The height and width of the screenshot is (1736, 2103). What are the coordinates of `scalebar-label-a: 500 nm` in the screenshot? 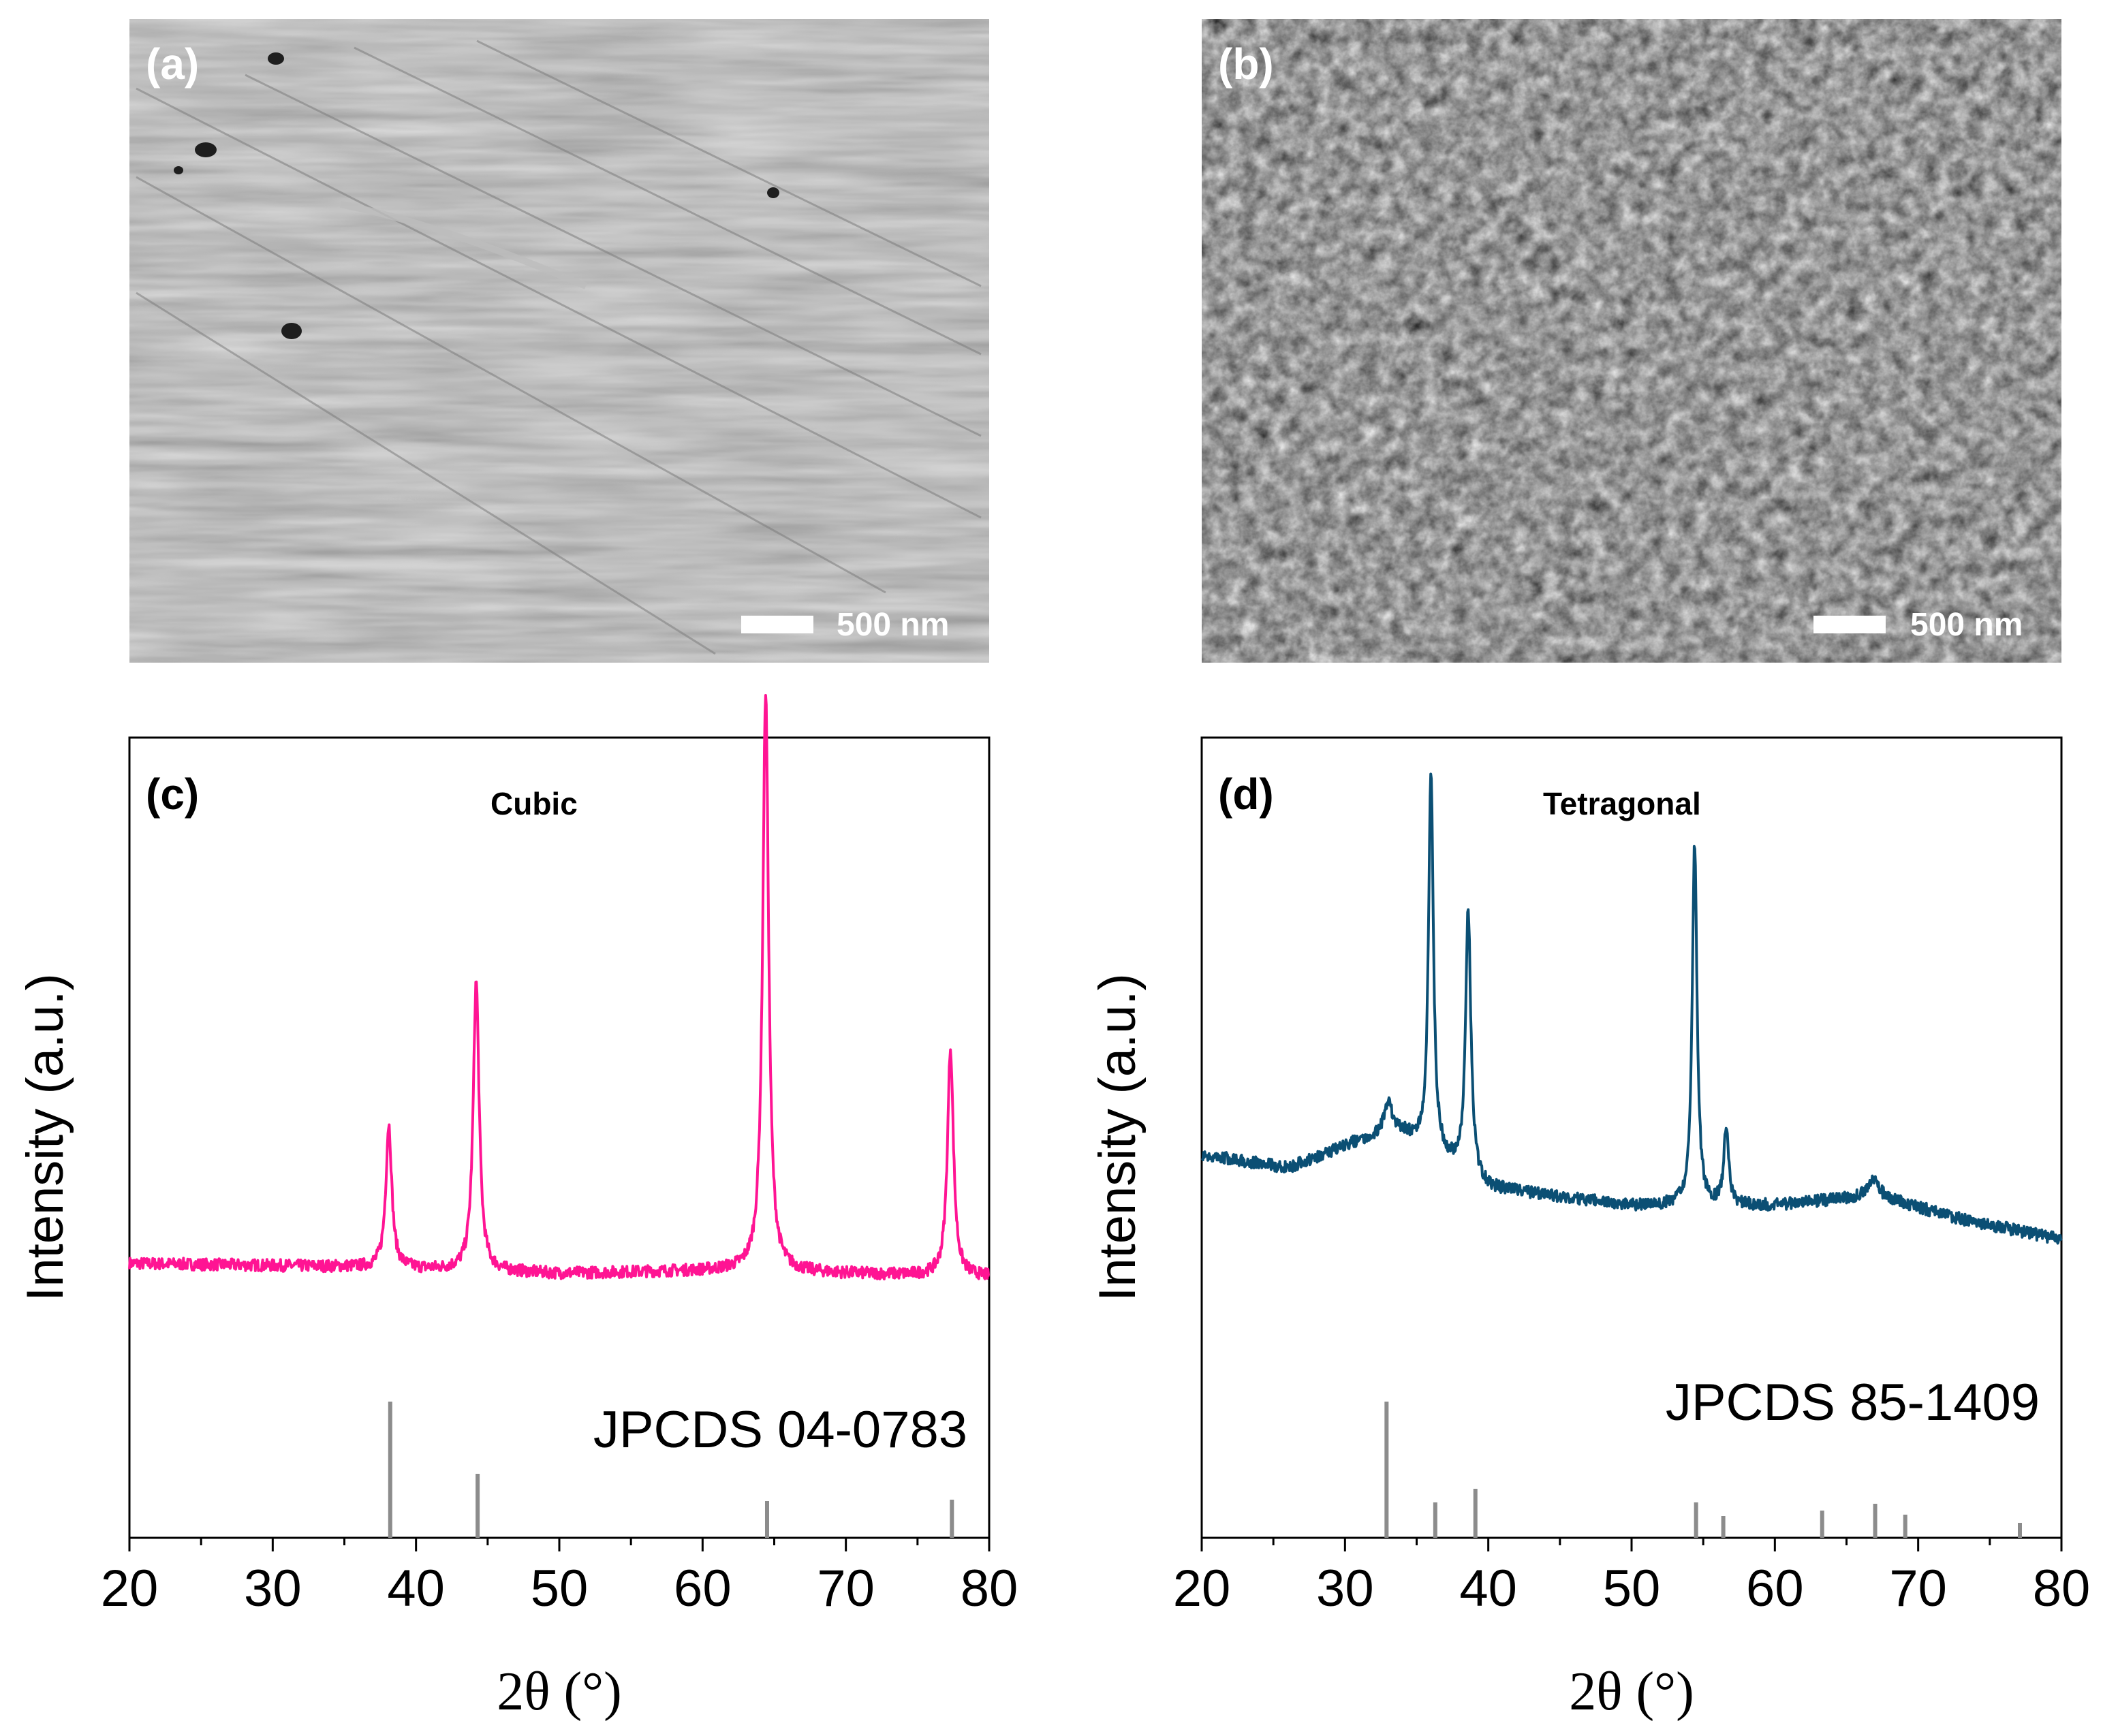 It's located at (893, 625).